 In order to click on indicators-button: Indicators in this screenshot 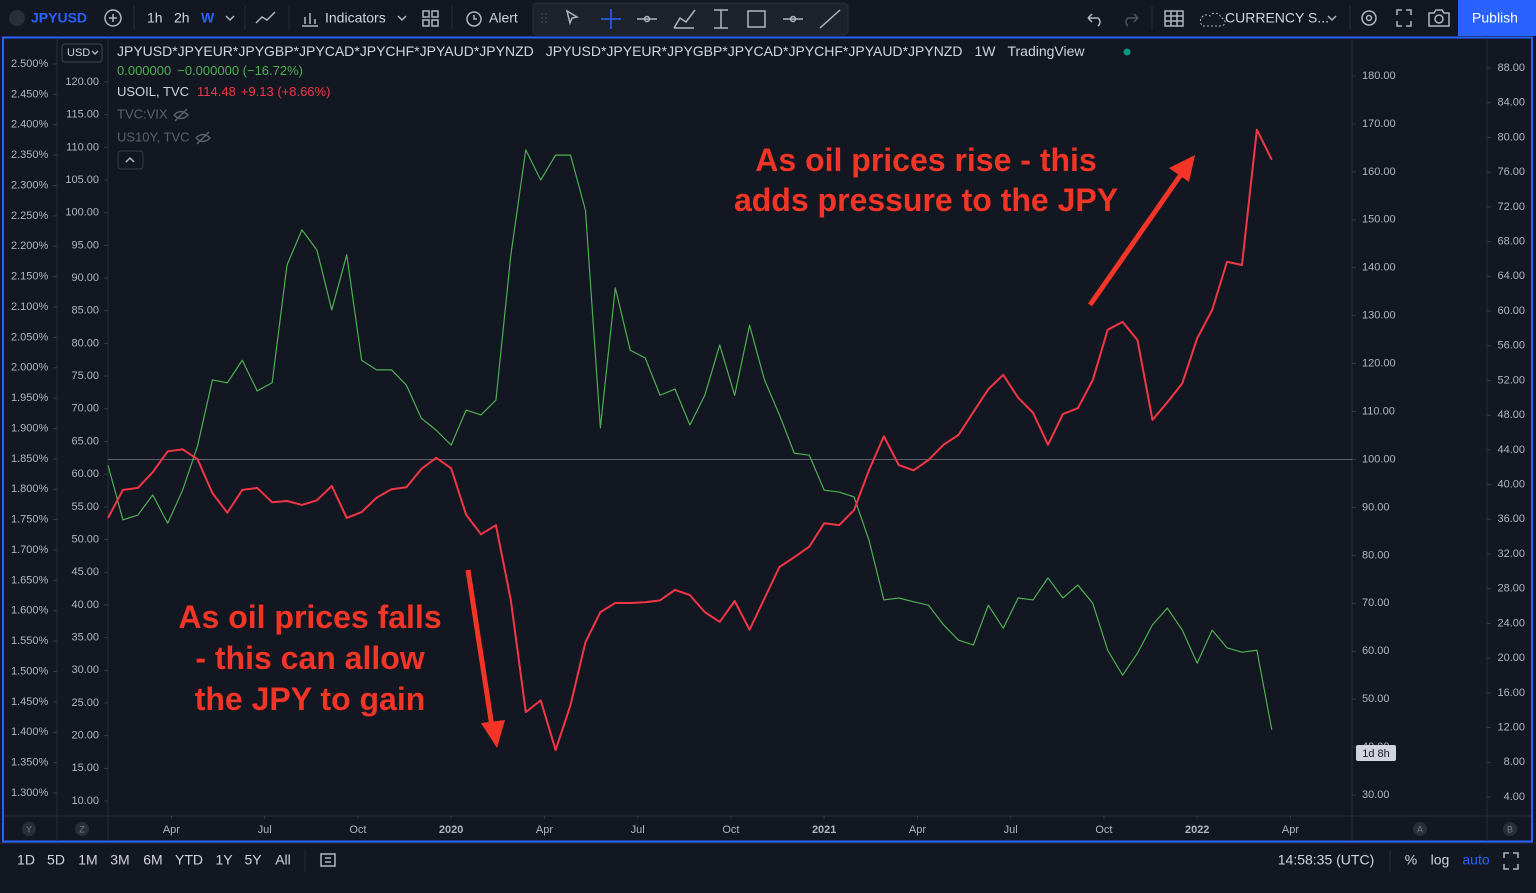, I will do `click(355, 18)`.